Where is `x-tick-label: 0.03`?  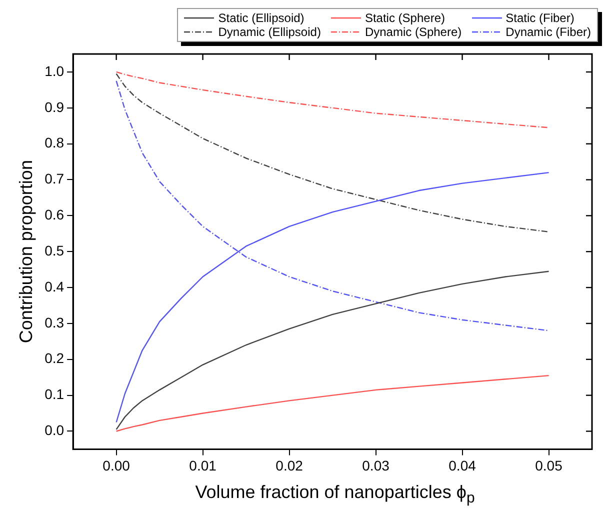 x-tick-label: 0.03 is located at coordinates (376, 465).